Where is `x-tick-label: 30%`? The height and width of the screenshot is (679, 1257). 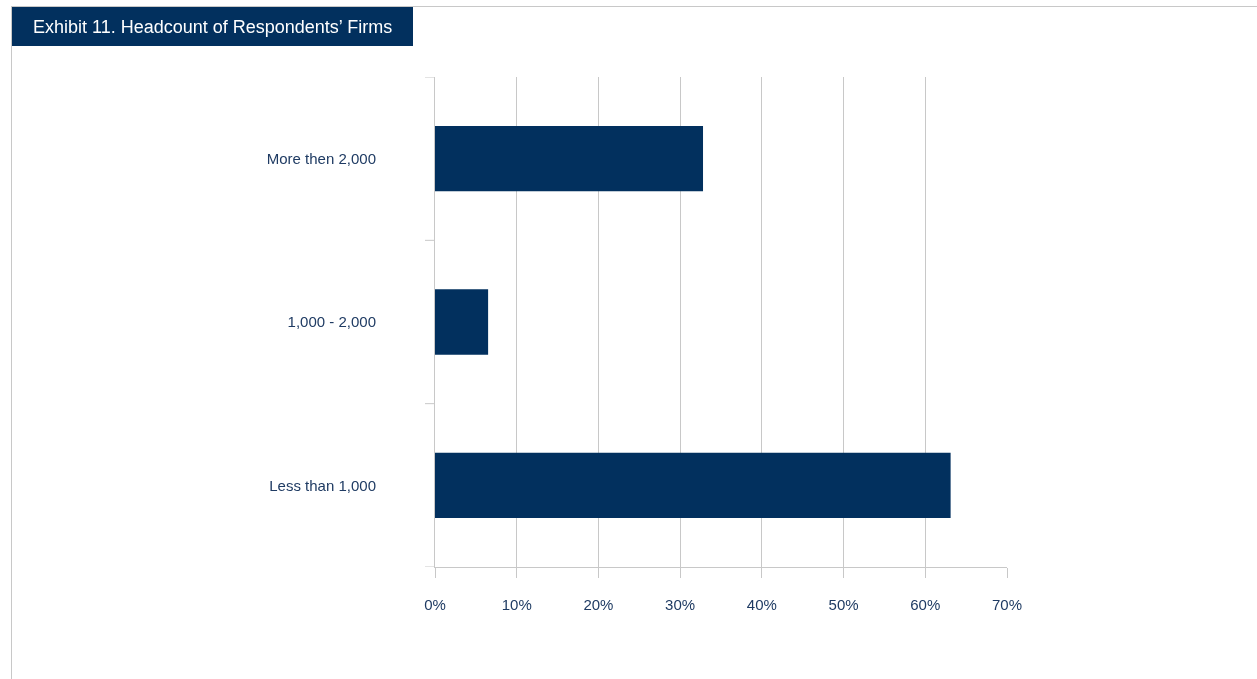
x-tick-label: 30% is located at coordinates (680, 604).